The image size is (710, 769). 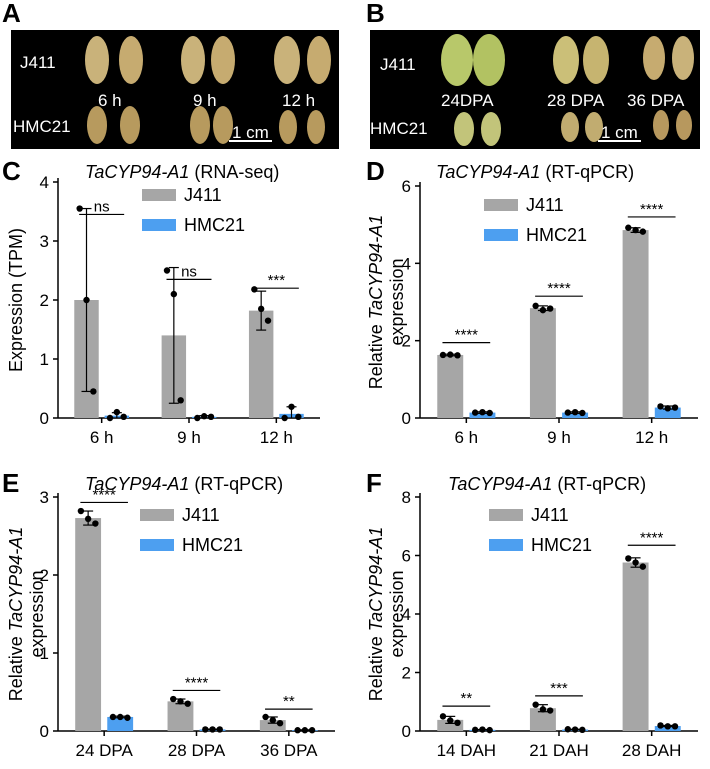 What do you see at coordinates (376, 666) in the screenshot?
I see `y-axis-label-prefix-f: Relative` at bounding box center [376, 666].